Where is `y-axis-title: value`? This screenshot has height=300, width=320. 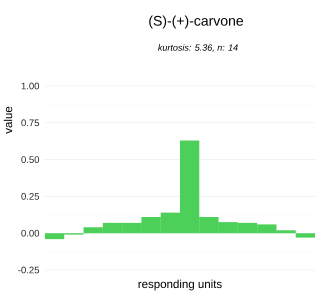 y-axis-title: value is located at coordinates (8, 120).